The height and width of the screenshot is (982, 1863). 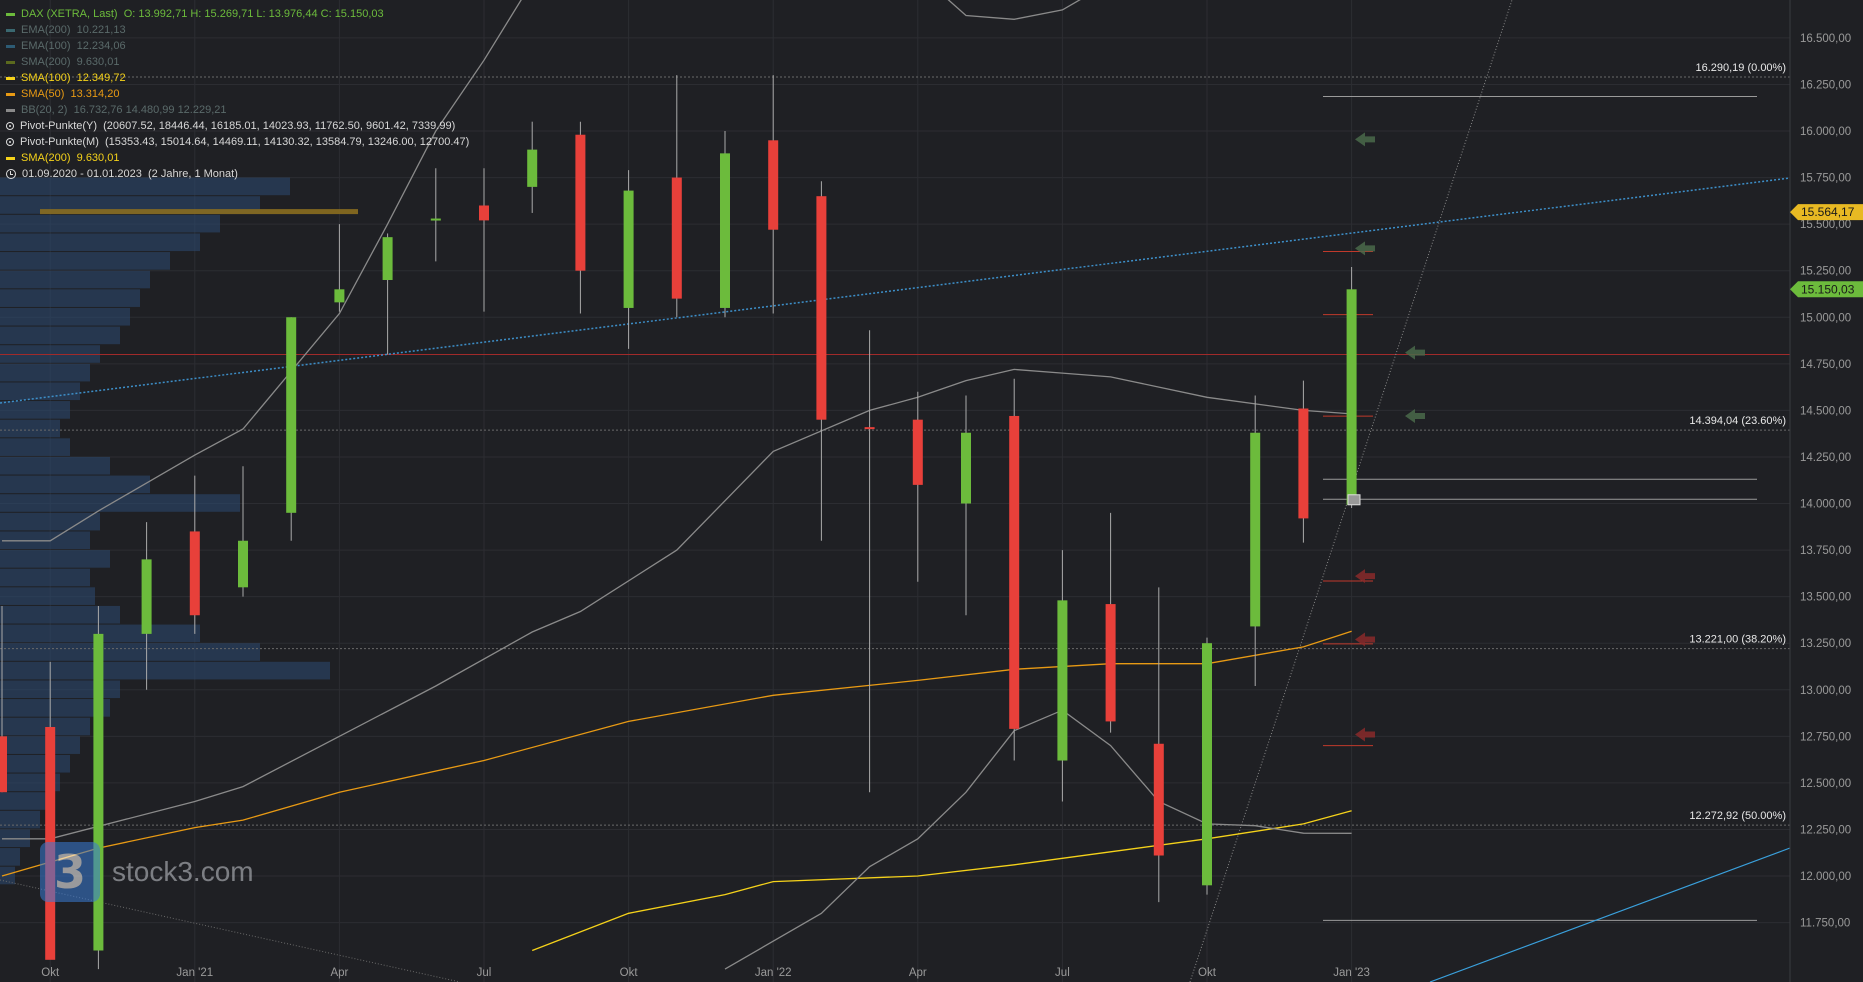 What do you see at coordinates (1825, 225) in the screenshot?
I see `y-tick-label: 15.500,00` at bounding box center [1825, 225].